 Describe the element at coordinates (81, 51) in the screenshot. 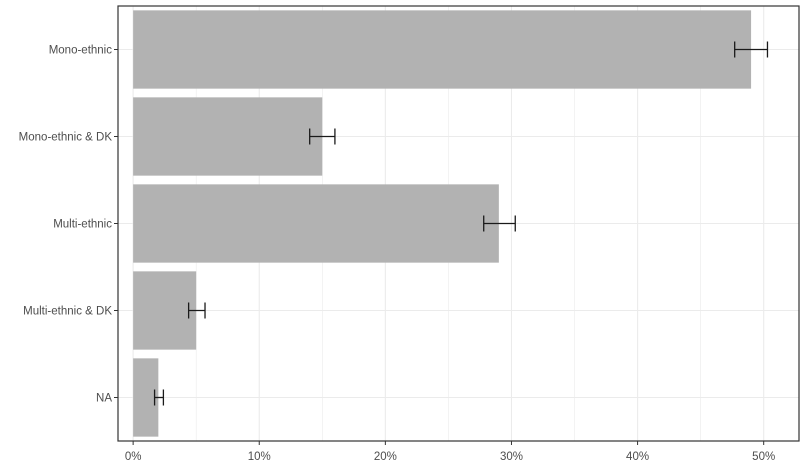

I see `category-label: Mono-ethnic` at that location.